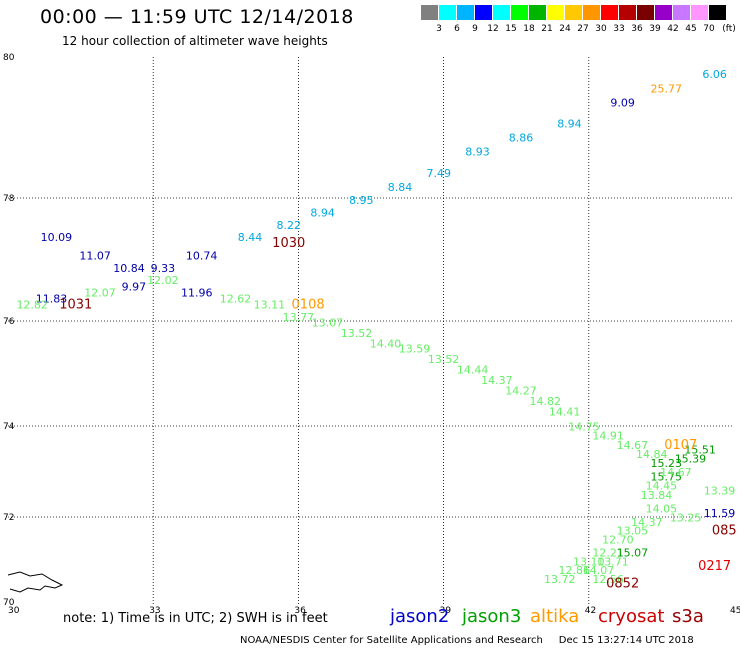  I want to click on lon-tick-label: 33, so click(154, 611).